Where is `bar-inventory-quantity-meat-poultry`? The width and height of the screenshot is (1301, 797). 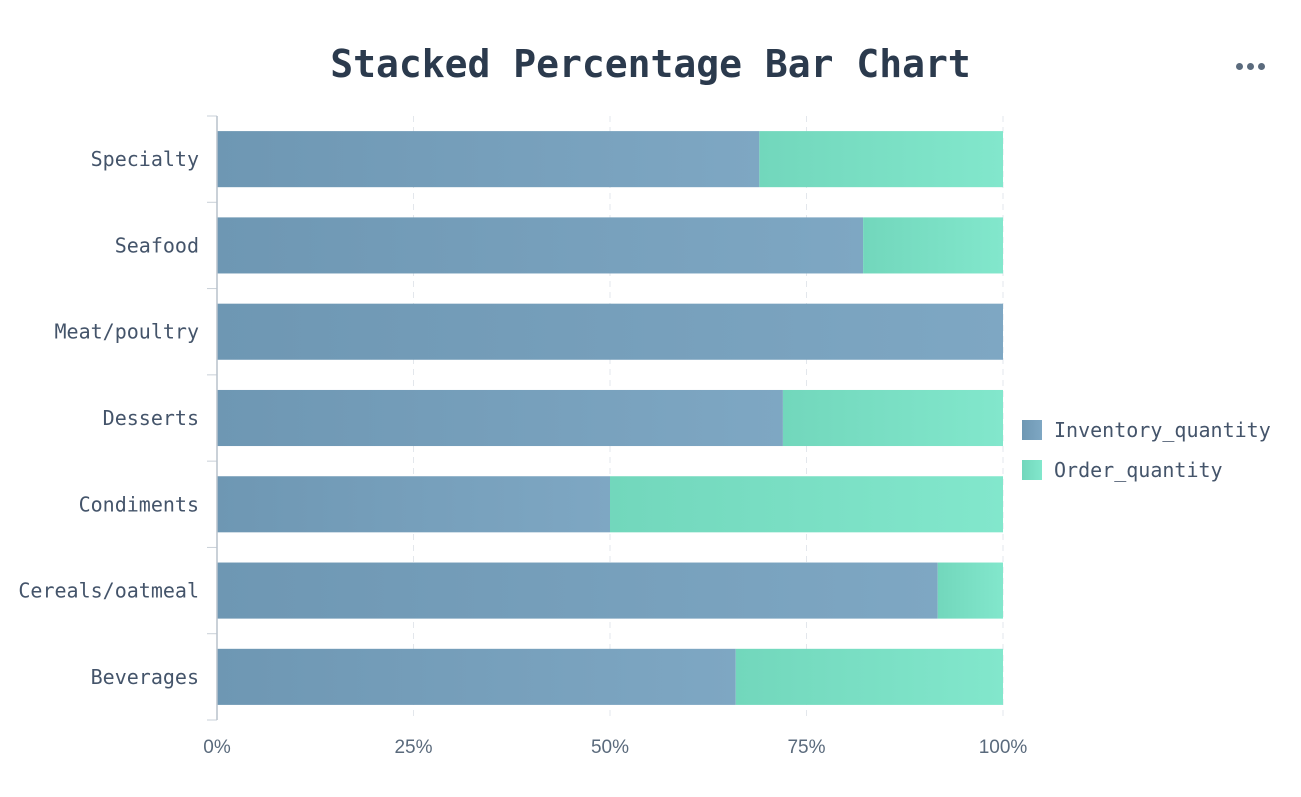 bar-inventory-quantity-meat-poultry is located at coordinates (610, 331).